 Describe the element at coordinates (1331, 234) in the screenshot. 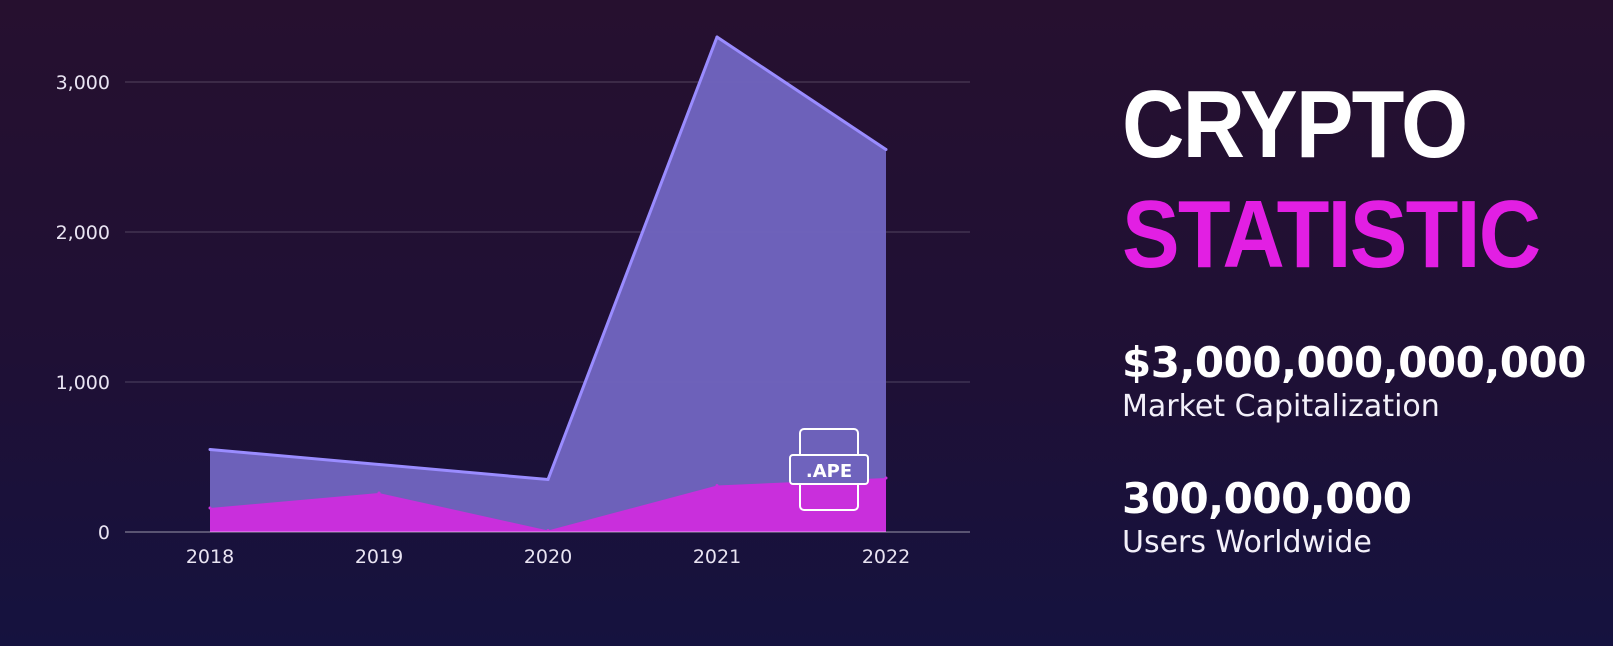

I see `title-statistic: STATISTIC` at that location.